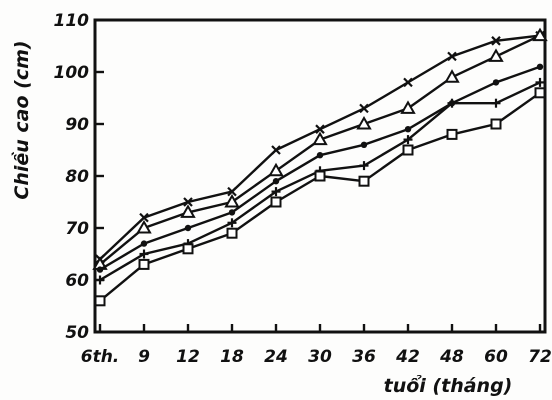  What do you see at coordinates (100, 357) in the screenshot?
I see `x-tick-label: 6th.` at bounding box center [100, 357].